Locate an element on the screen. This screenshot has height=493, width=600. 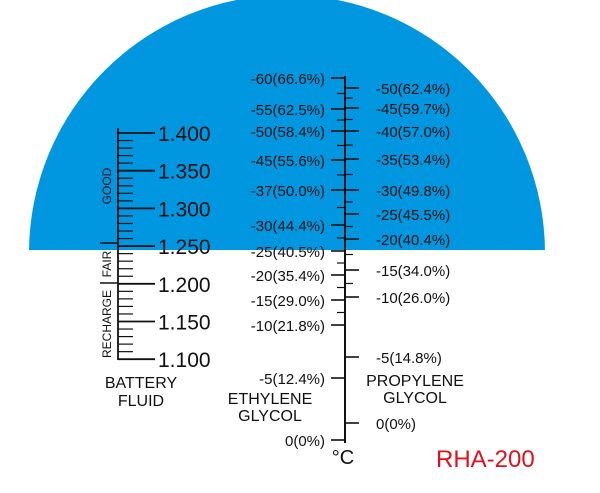
ethylene-scale-label: -37(50.0%) is located at coordinates (288, 191).